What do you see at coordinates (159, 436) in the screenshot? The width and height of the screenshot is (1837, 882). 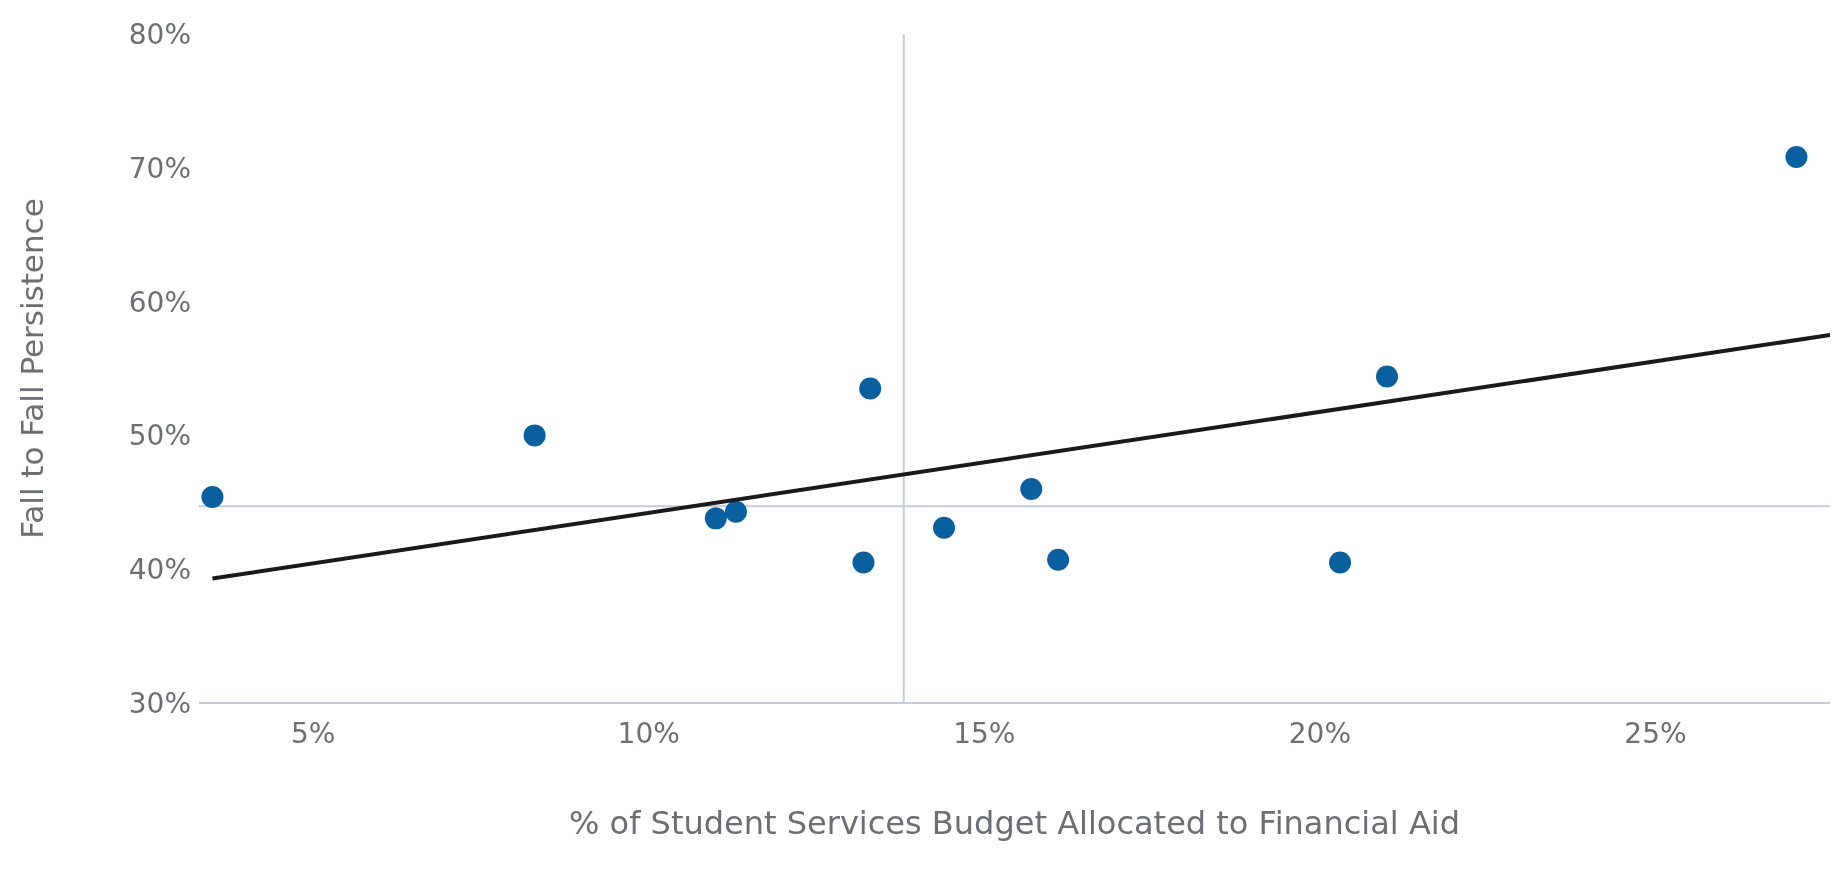 I see `y-tick-label: 50%` at bounding box center [159, 436].